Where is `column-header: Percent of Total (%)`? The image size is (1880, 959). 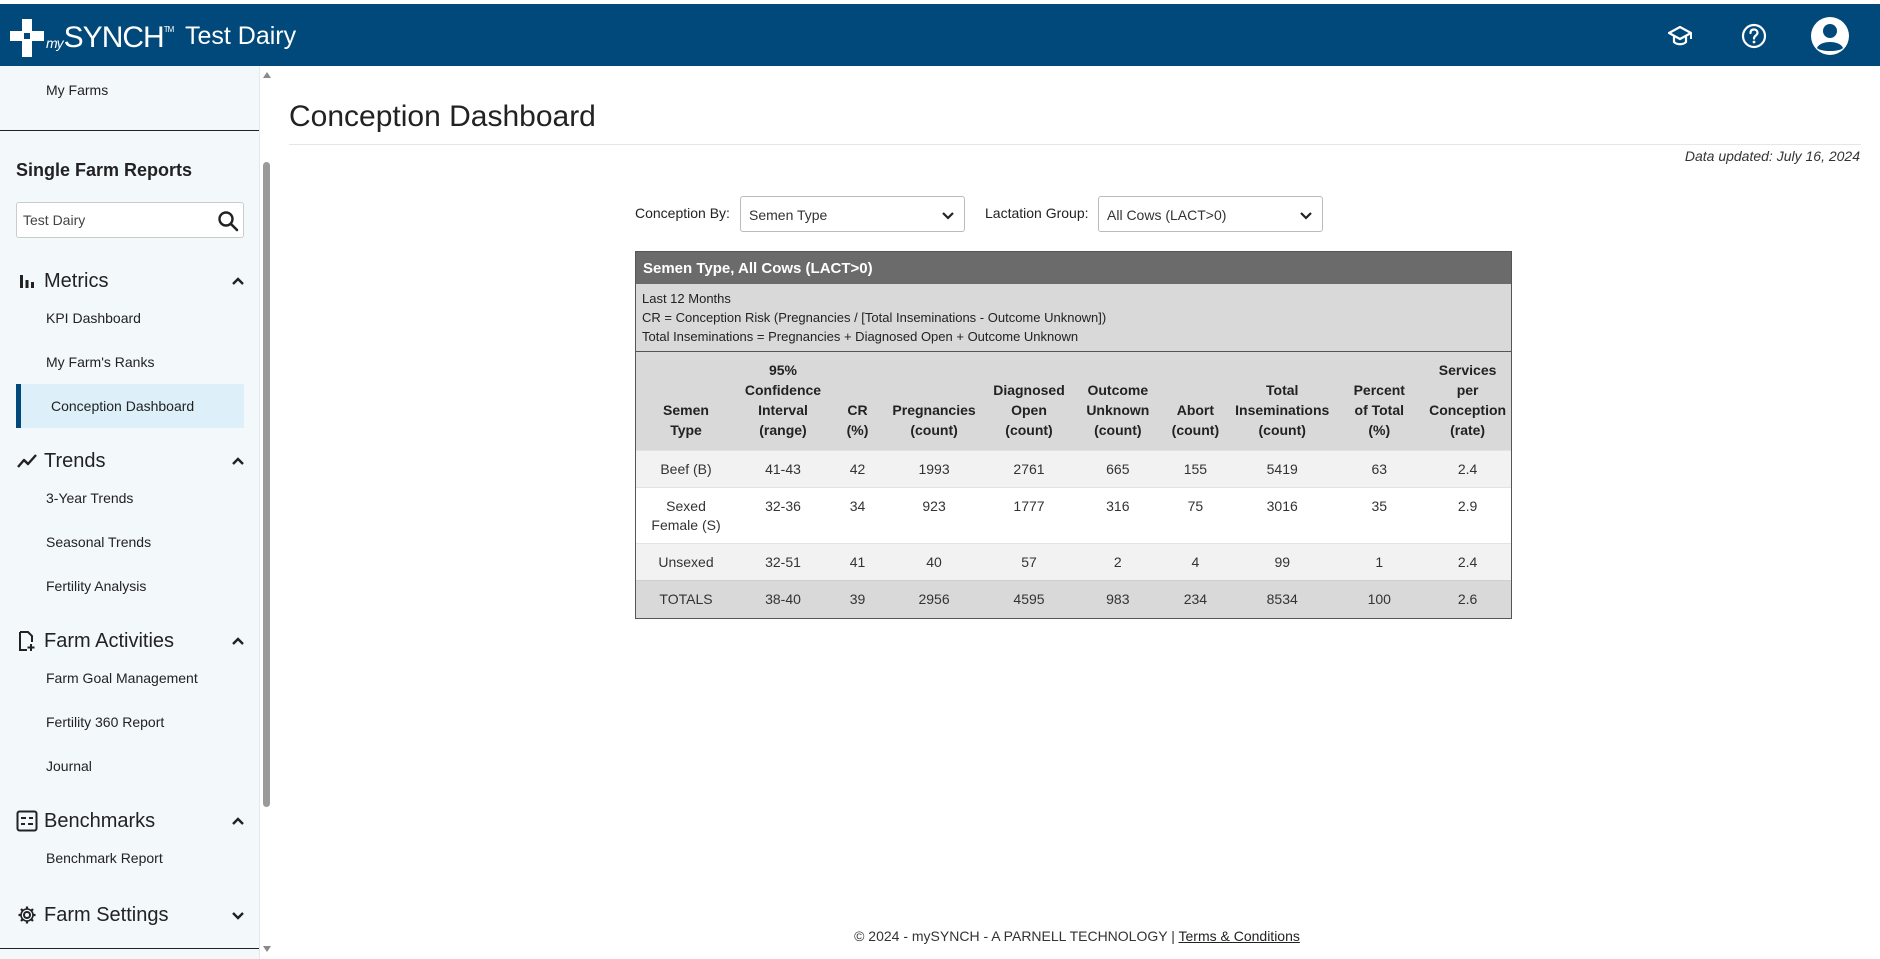
column-header: Percent of Total (%) is located at coordinates (1379, 401).